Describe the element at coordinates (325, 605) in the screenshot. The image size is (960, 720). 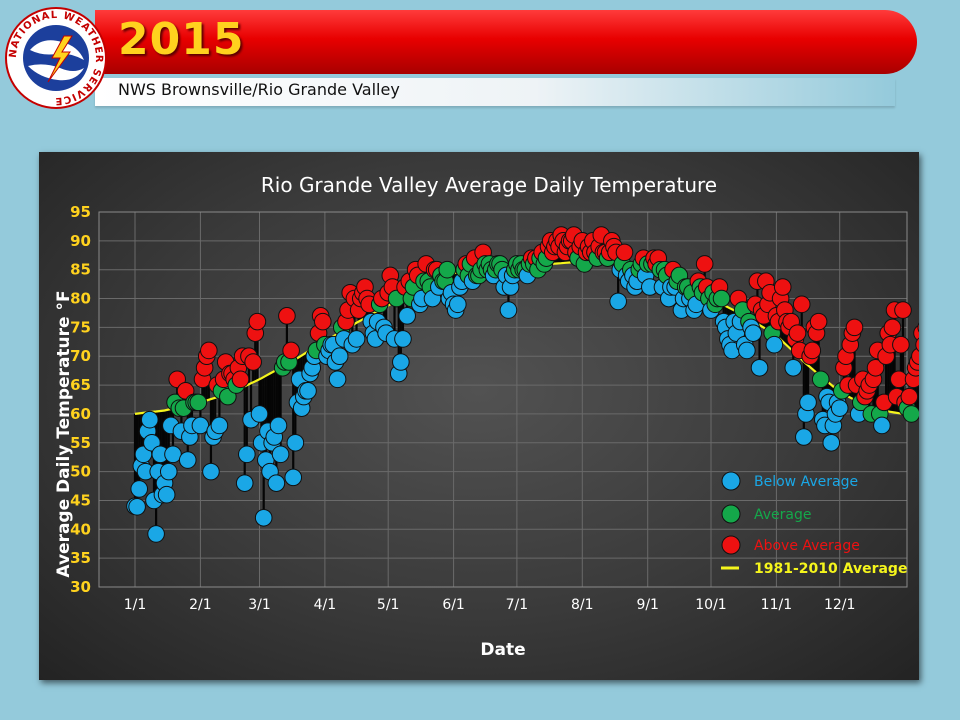
I see `x-tick-label: 4/1` at that location.